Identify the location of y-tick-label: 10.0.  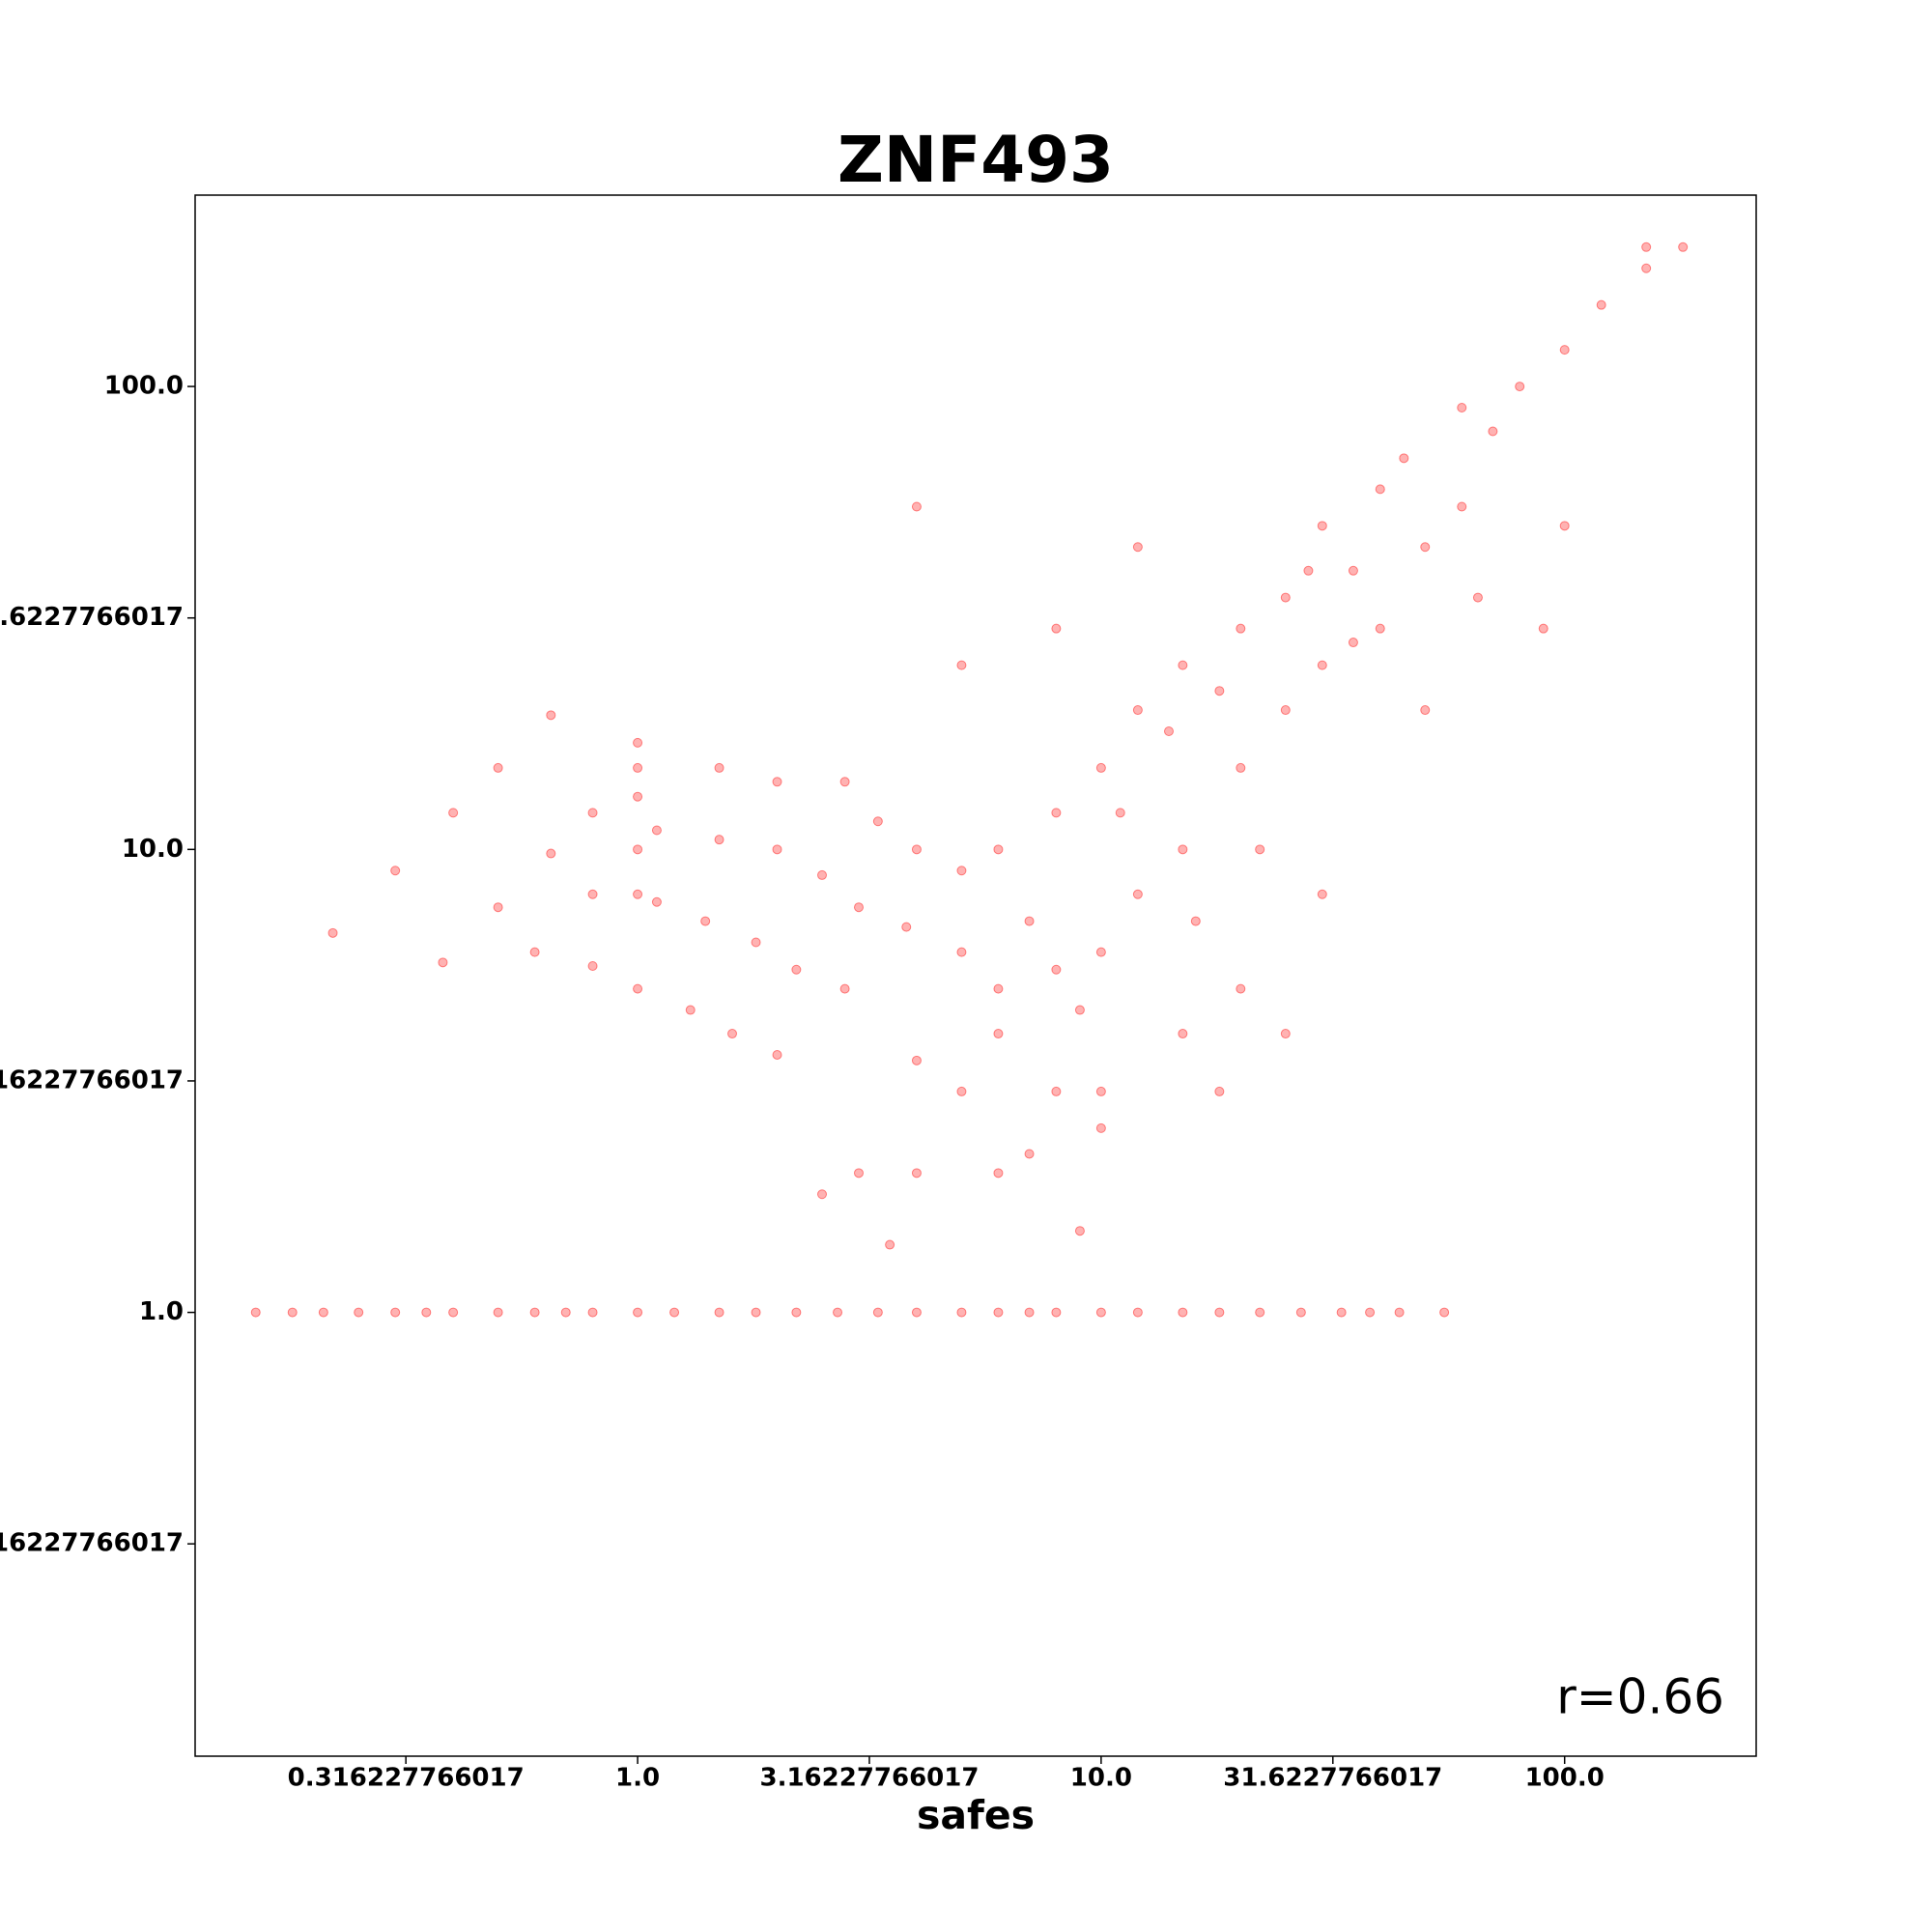
(153, 849).